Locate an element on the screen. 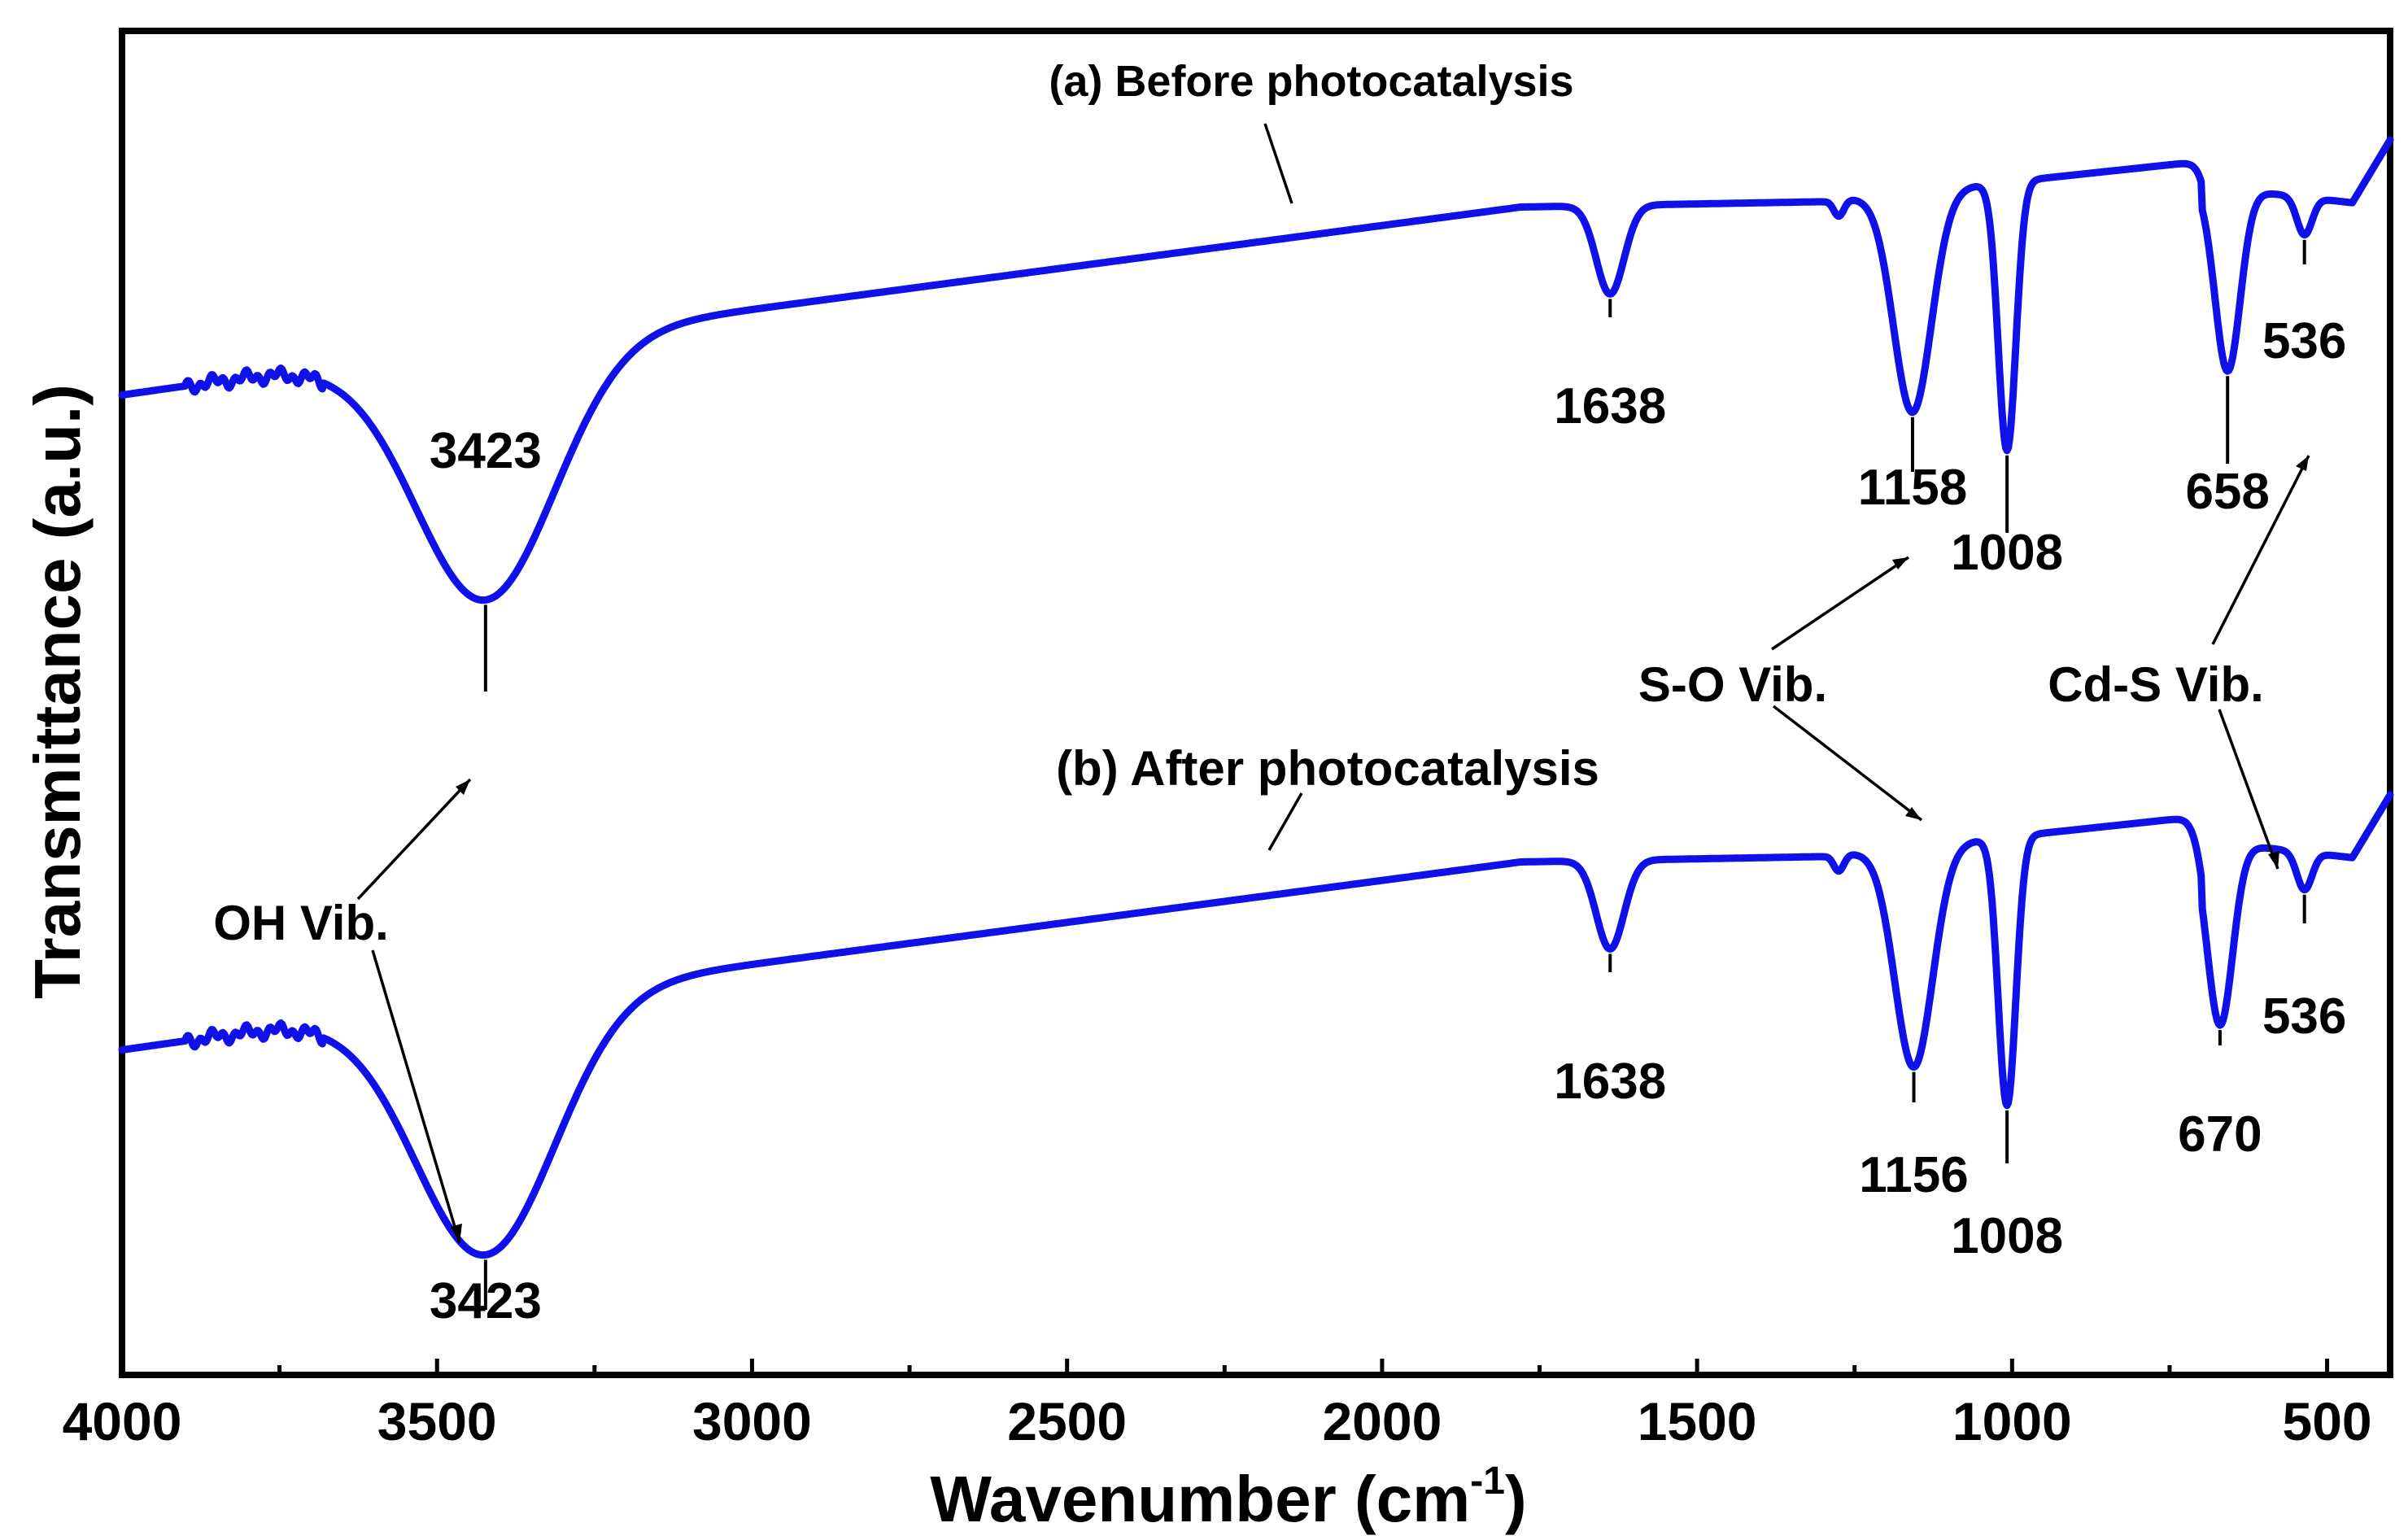  x-tick-label: 500 is located at coordinates (2327, 1421).